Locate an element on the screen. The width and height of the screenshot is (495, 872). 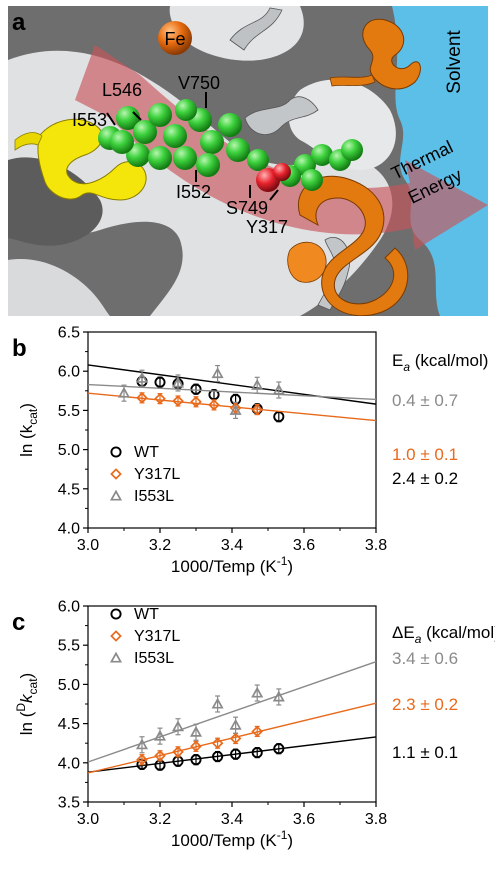
residue-i552-label: I552 is located at coordinates (193, 192).